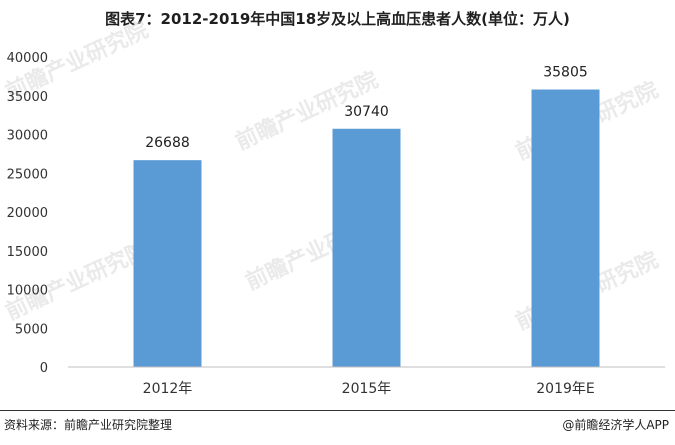 The image size is (675, 445). Describe the element at coordinates (27, 174) in the screenshot. I see `y-tick-label-5: 25000` at that location.